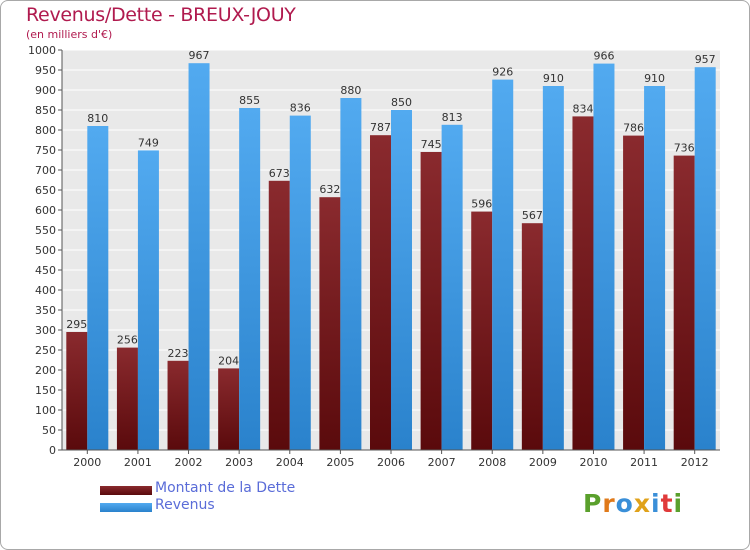 This screenshot has width=750, height=550. What do you see at coordinates (97, 118) in the screenshot?
I see `data-label-revenus: 810` at bounding box center [97, 118].